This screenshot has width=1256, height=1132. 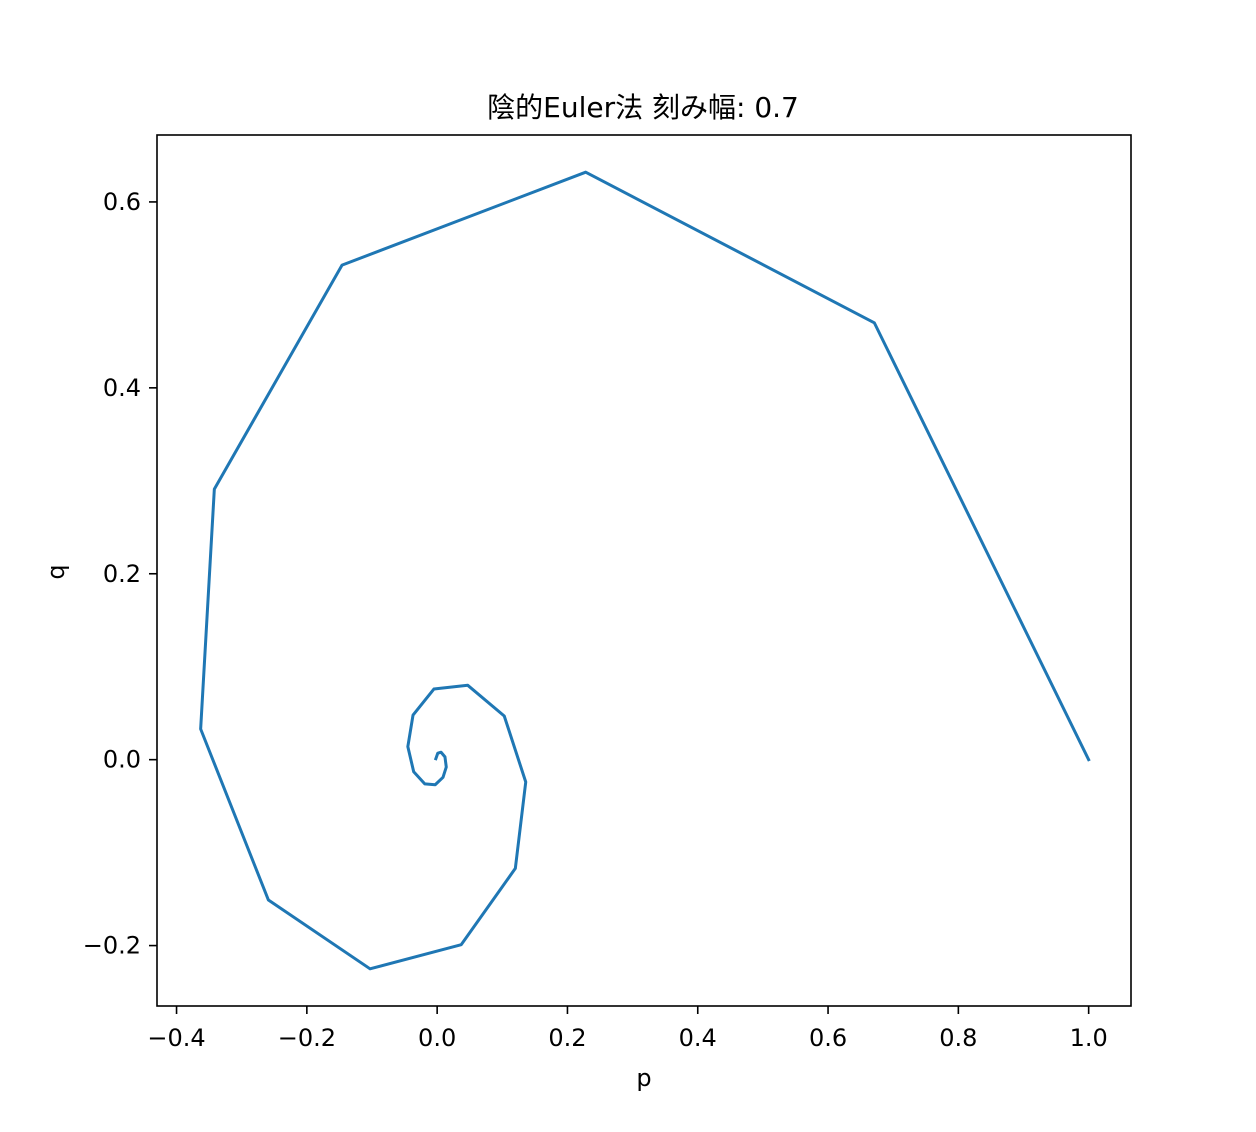 I want to click on x-tick-label: 0.2, so click(x=567, y=1038).